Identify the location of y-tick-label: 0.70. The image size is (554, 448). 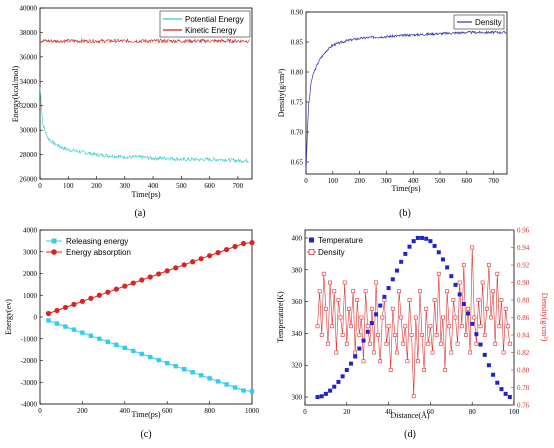
(297, 133).